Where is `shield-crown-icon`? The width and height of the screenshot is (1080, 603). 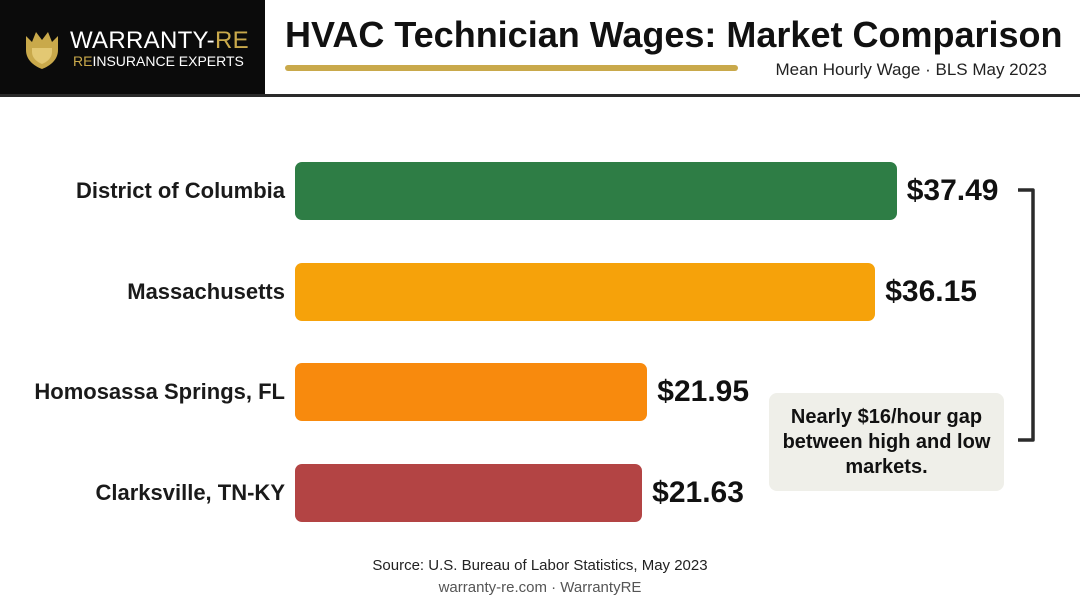
shield-crown-icon is located at coordinates (42, 50).